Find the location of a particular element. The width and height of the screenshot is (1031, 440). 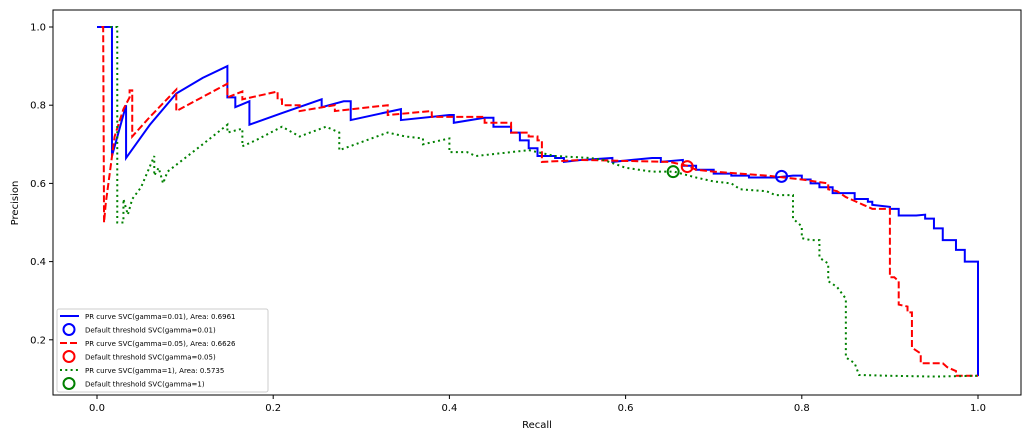

legend-label: PR curve SVC(gamma=0.05), Area: 0.6626 is located at coordinates (160, 344).